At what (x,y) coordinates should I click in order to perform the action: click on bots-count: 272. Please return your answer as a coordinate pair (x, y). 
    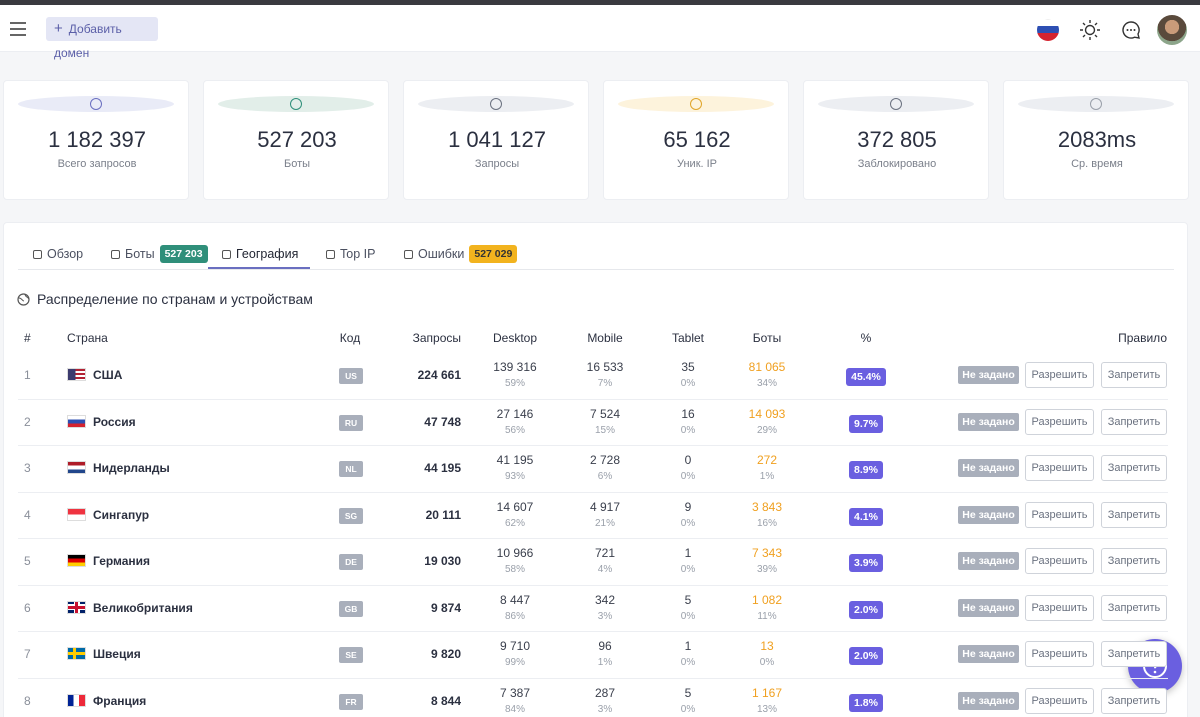
    Looking at the image, I should click on (767, 460).